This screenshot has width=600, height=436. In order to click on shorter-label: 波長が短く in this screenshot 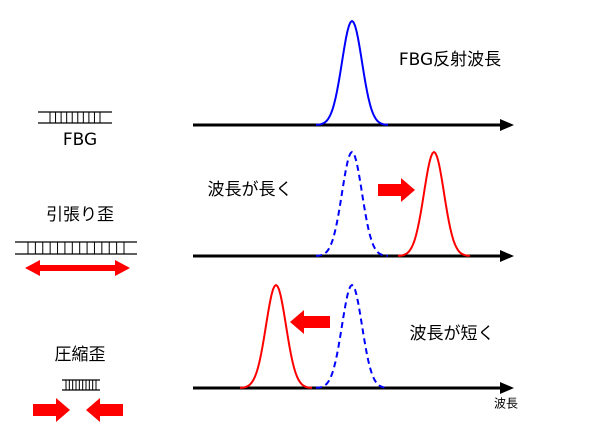, I will do `click(452, 334)`.